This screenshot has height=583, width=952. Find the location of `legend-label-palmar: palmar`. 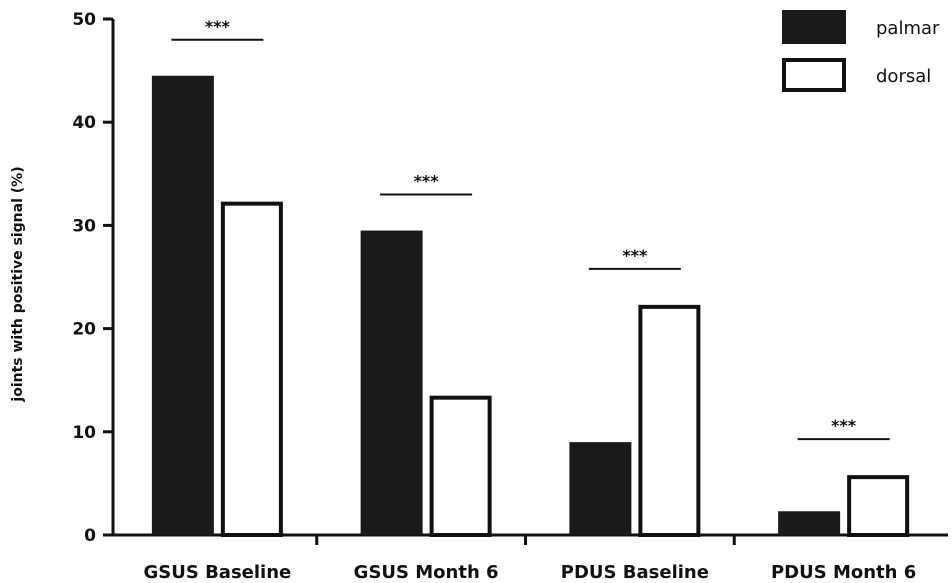

legend-label-palmar: palmar is located at coordinates (908, 28).